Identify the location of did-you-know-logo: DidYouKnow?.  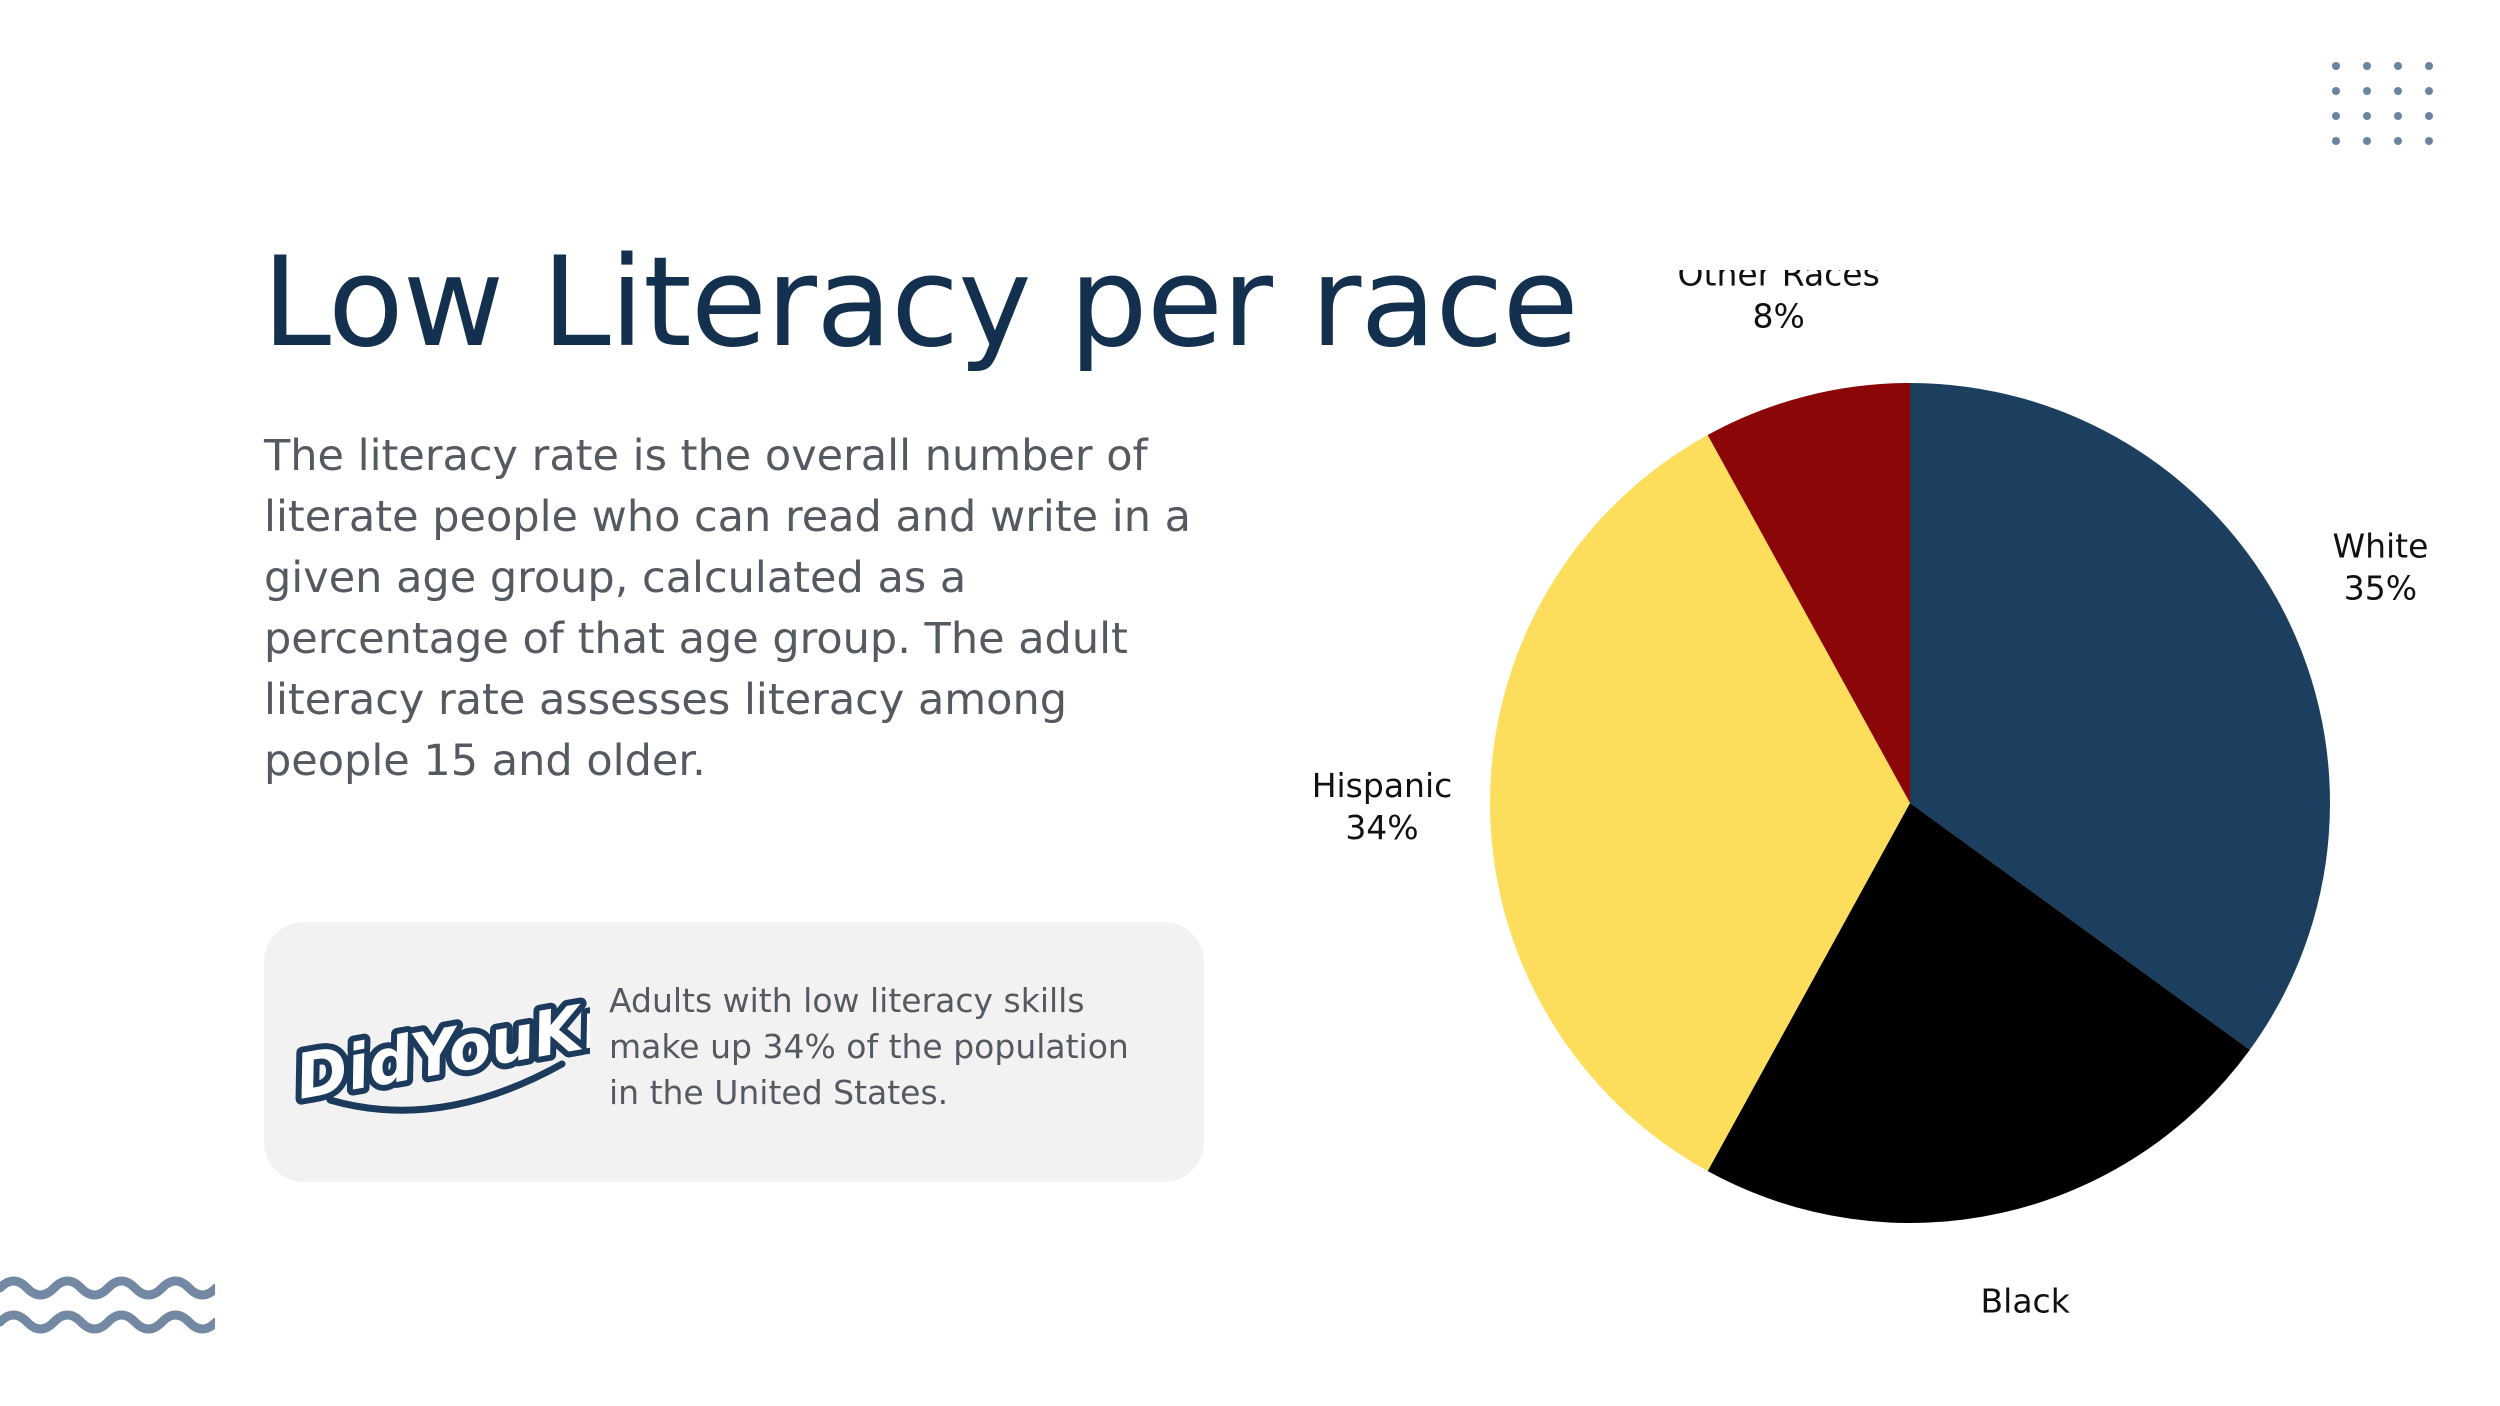
(440, 1051).